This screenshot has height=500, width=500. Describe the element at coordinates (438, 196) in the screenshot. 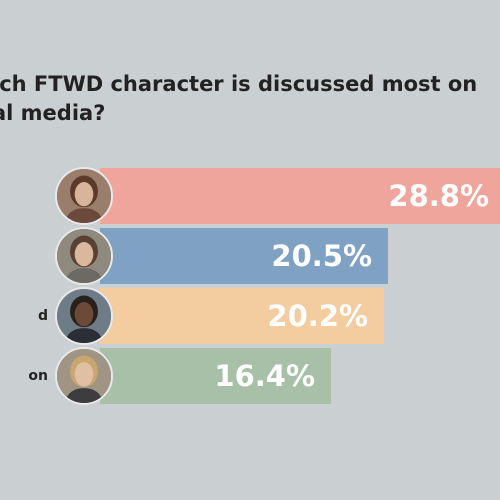

I see `bar-value-label-1: 28.8%` at that location.